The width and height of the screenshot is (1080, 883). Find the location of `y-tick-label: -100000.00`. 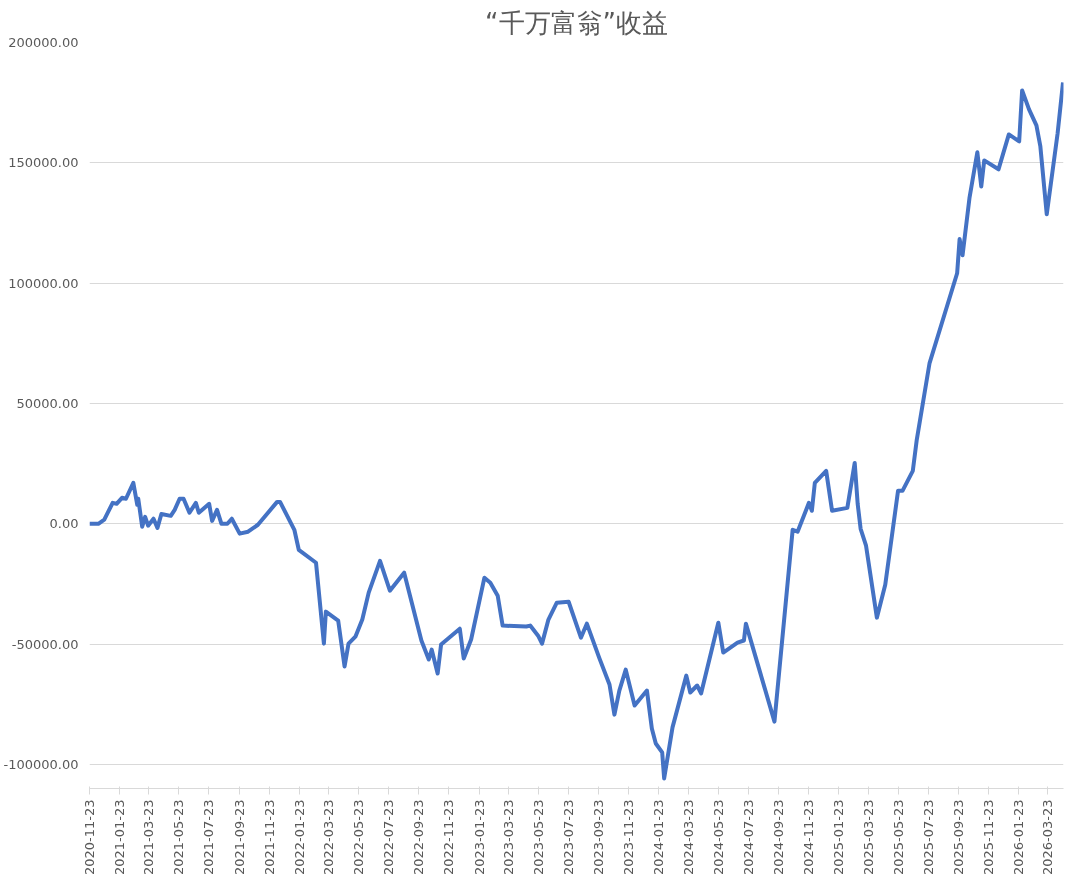

y-tick-label: -100000.00 is located at coordinates (41, 764).